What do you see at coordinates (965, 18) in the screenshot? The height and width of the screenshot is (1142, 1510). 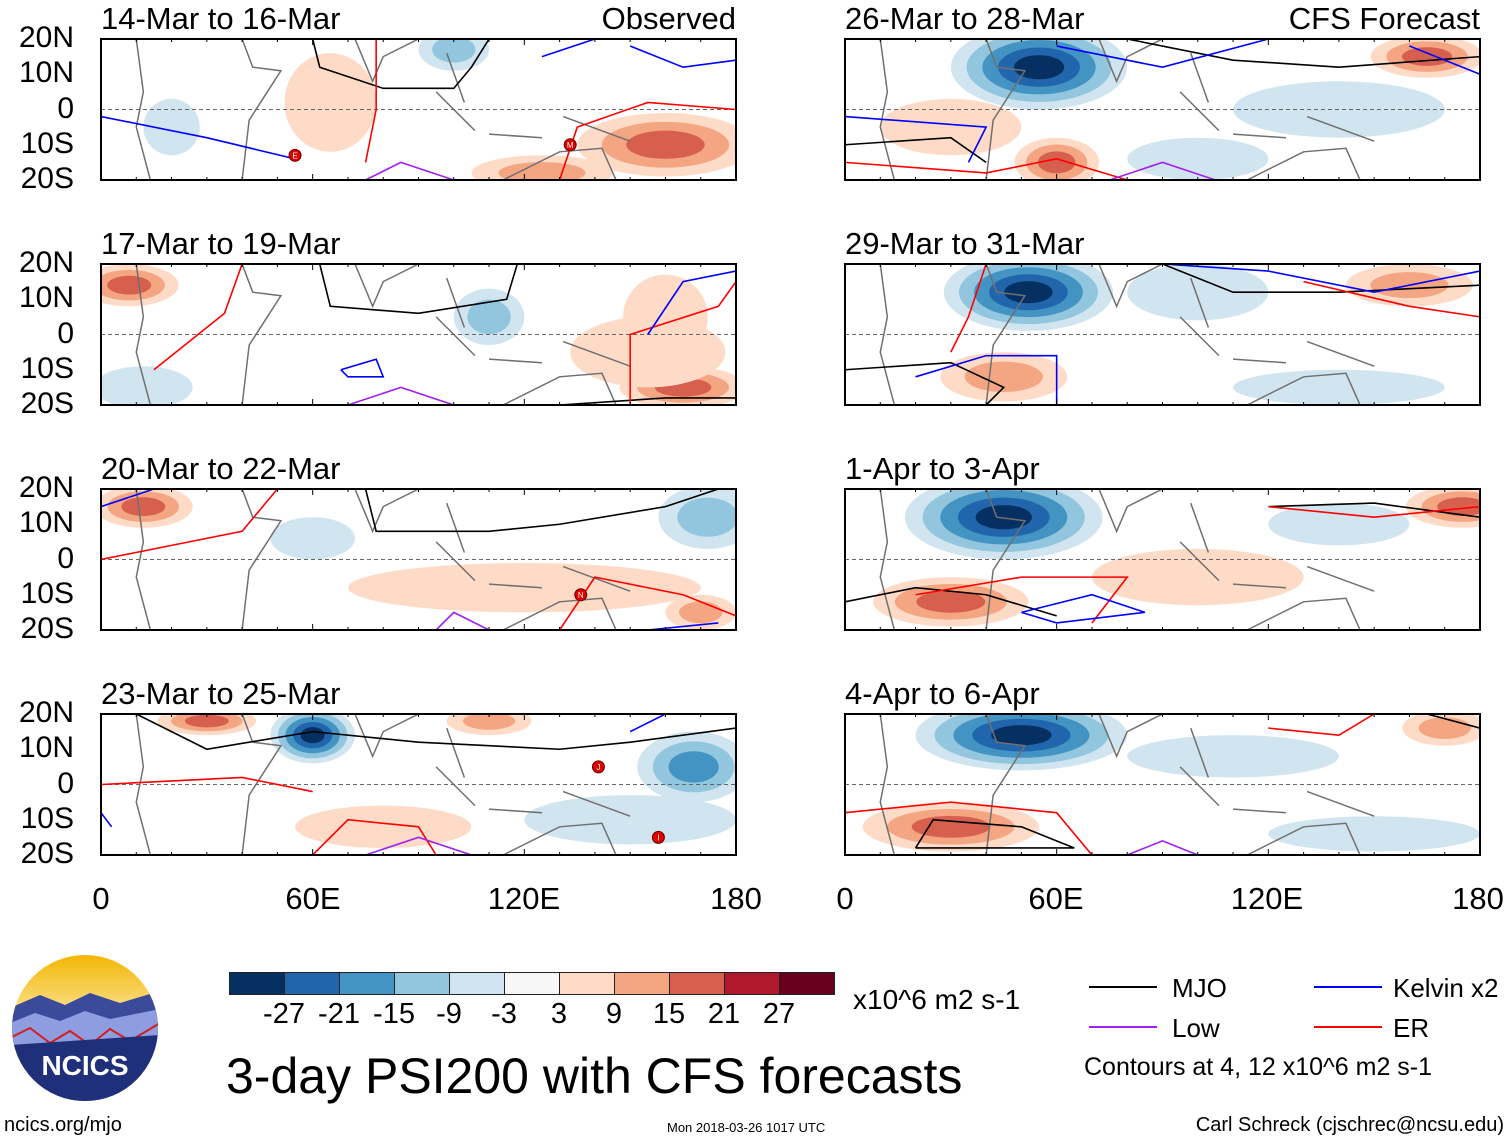 I see `panel-title: 26-Mar to 28-Mar` at bounding box center [965, 18].